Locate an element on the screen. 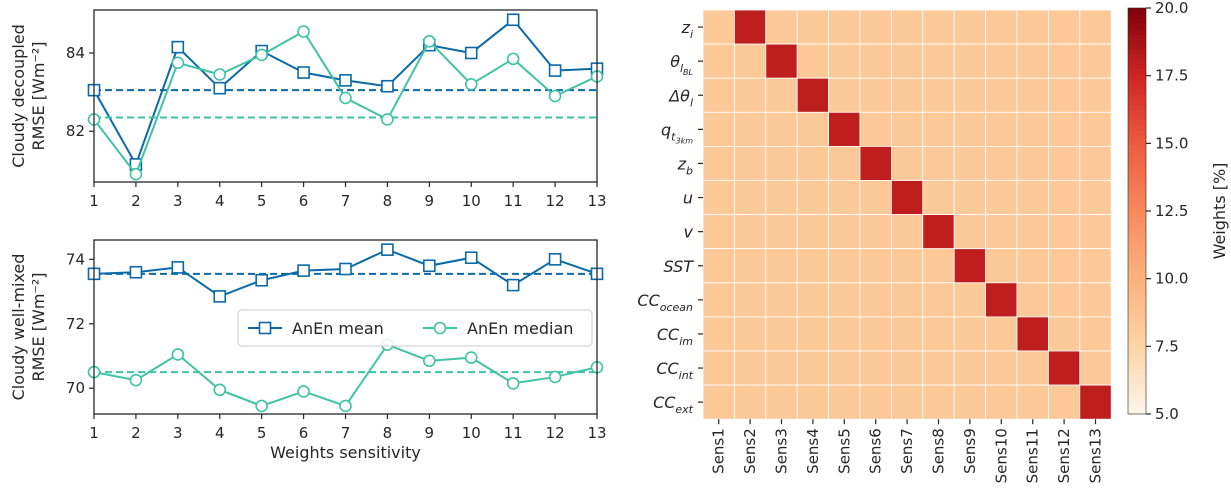 The width and height of the screenshot is (1231, 492). colorbar-label: Weights [%] is located at coordinates (1219, 211).